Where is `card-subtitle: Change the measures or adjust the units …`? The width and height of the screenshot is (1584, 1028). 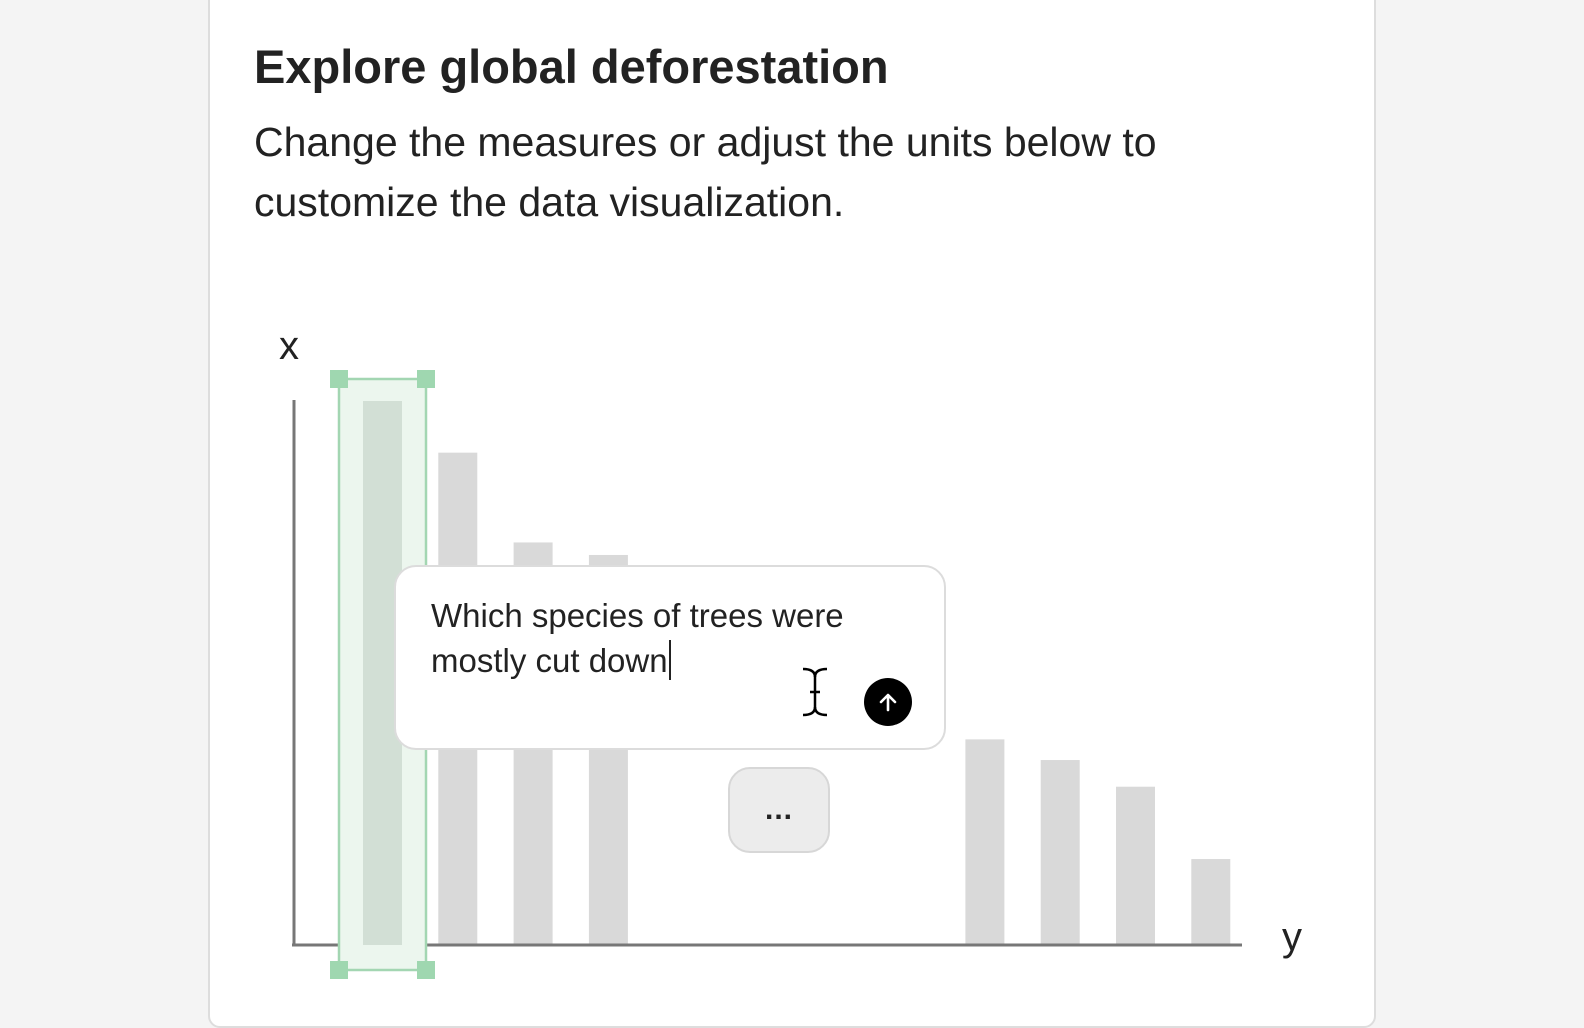 card-subtitle: Change the measures or adjust the units … is located at coordinates (705, 172).